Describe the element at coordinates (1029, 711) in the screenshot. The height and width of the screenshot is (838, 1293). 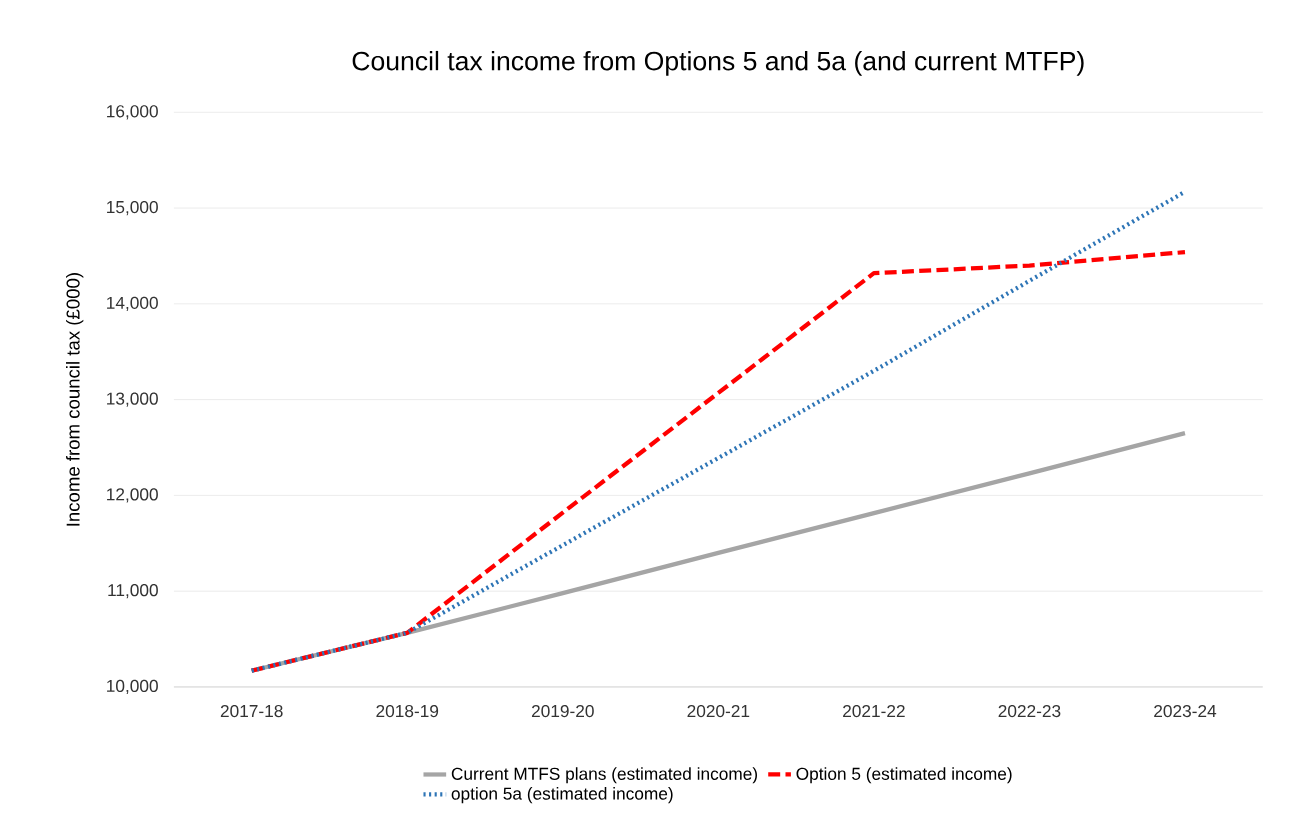
I see `x-tick-label: 2022-23` at that location.